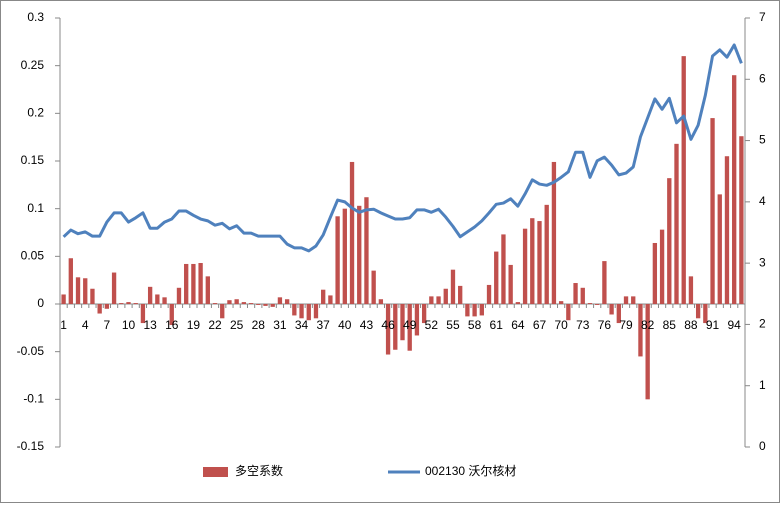 This screenshot has height=508, width=780. What do you see at coordinates (410, 325) in the screenshot?
I see `x-tick-label: 49` at bounding box center [410, 325].